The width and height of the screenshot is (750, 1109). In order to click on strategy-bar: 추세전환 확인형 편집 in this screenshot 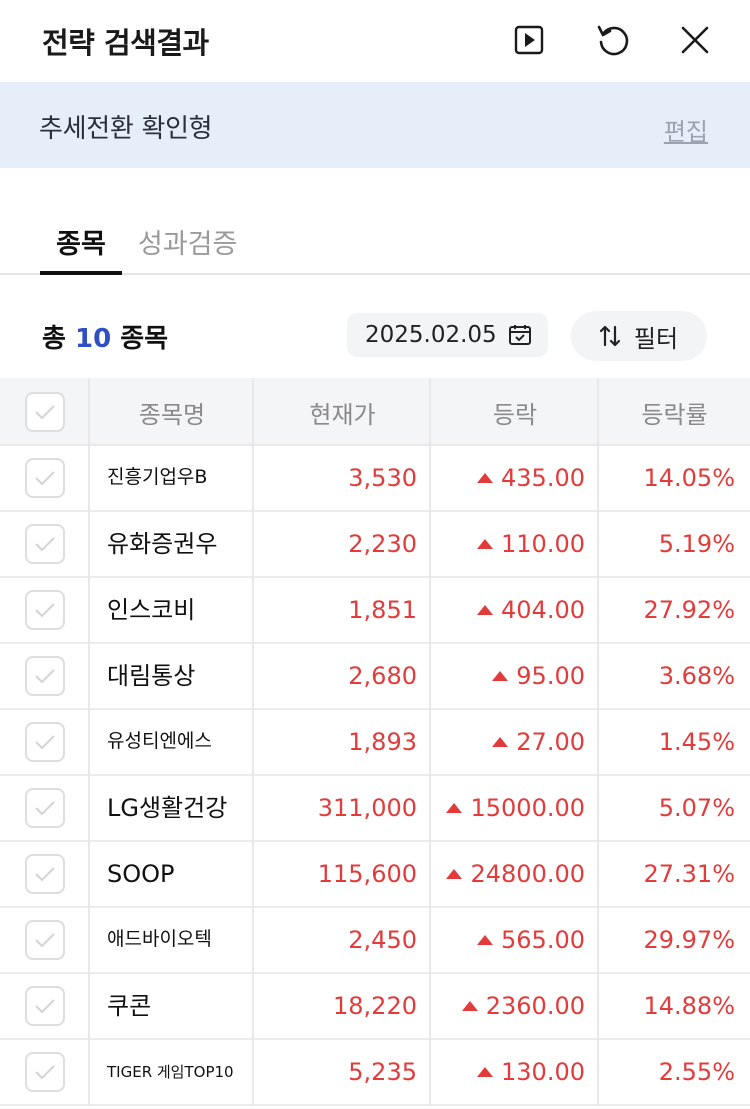, I will do `click(375, 125)`.